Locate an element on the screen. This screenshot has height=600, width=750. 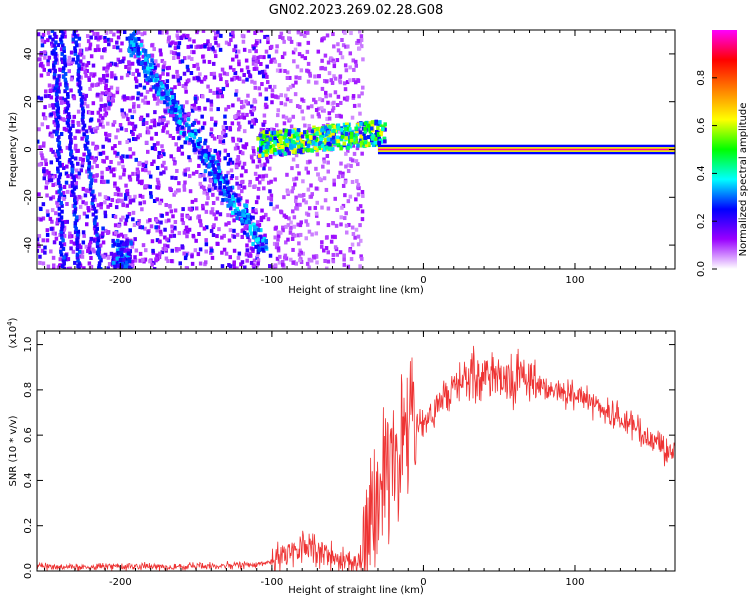
colorbar-tick-label: 0.6 is located at coordinates (701, 126).